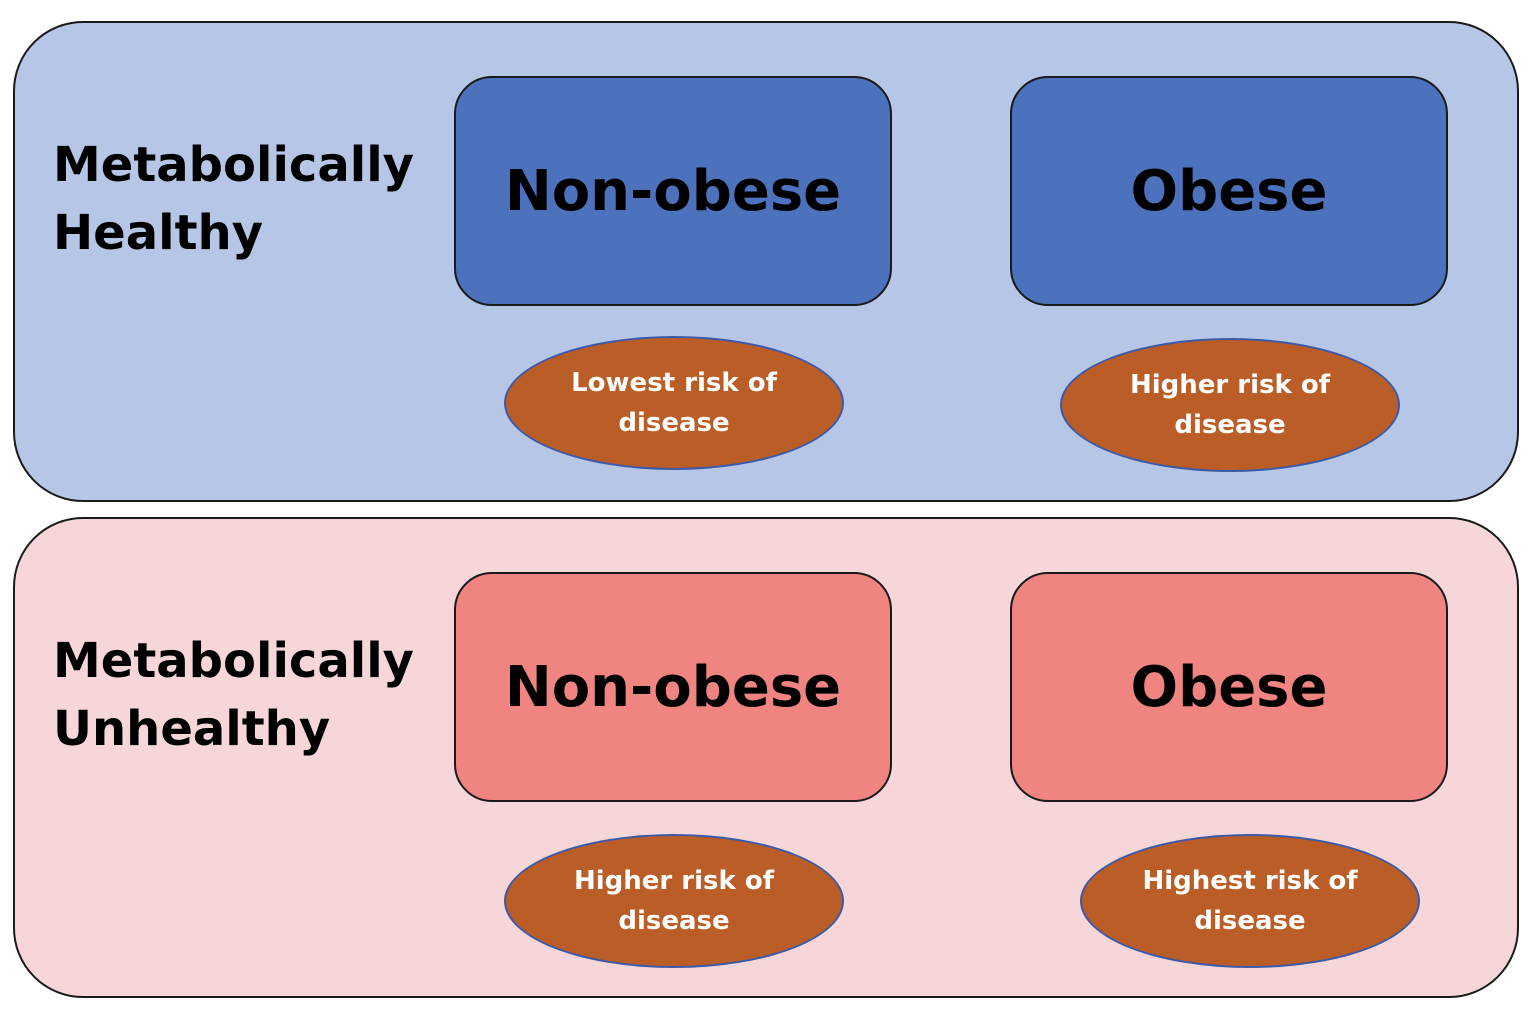 The height and width of the screenshot is (1018, 1538). What do you see at coordinates (674, 383) in the screenshot?
I see `risk-text-line: Lowest risk of` at bounding box center [674, 383].